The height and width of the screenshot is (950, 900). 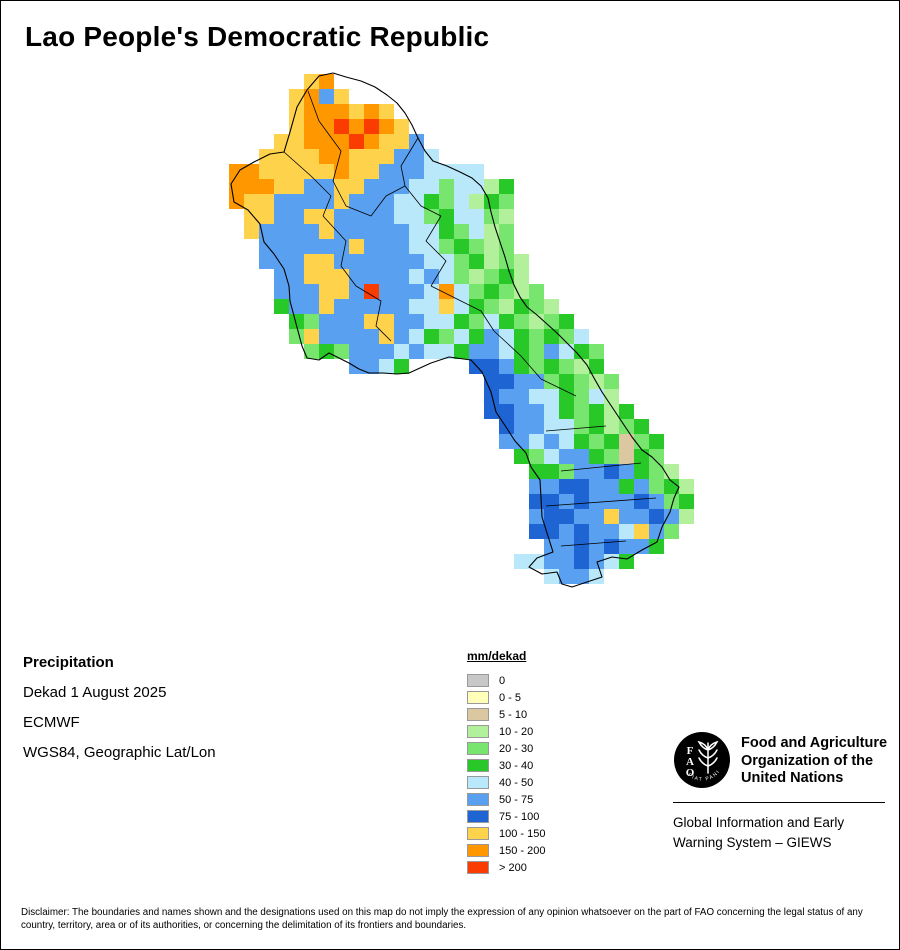 I want to click on legend-label: 40 - 50, so click(x=516, y=782).